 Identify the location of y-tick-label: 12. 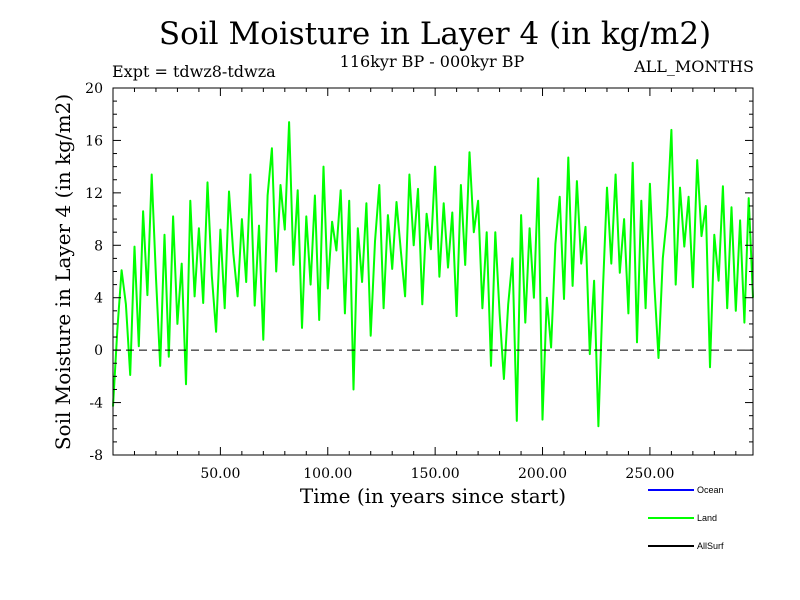
(94, 194).